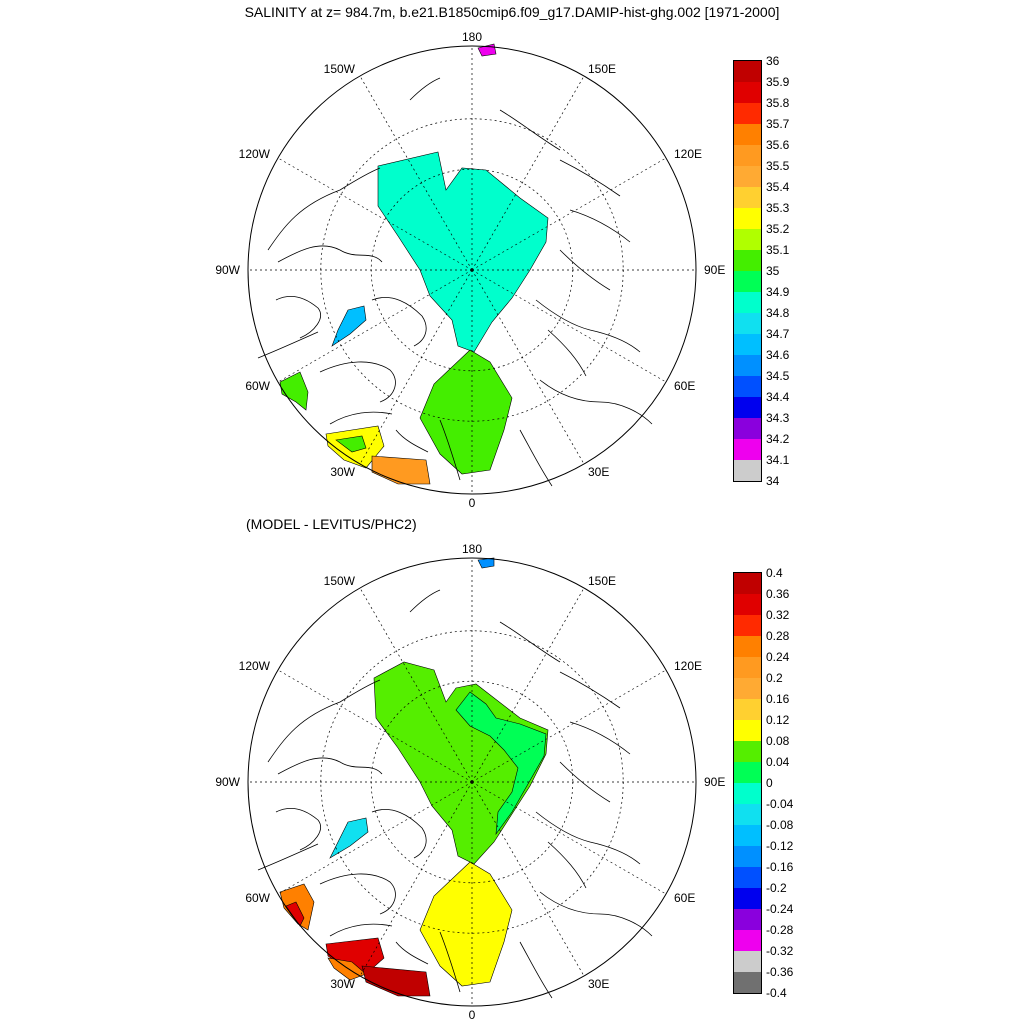  I want to click on colorbar-tick-label: 0.36, so click(778, 594).